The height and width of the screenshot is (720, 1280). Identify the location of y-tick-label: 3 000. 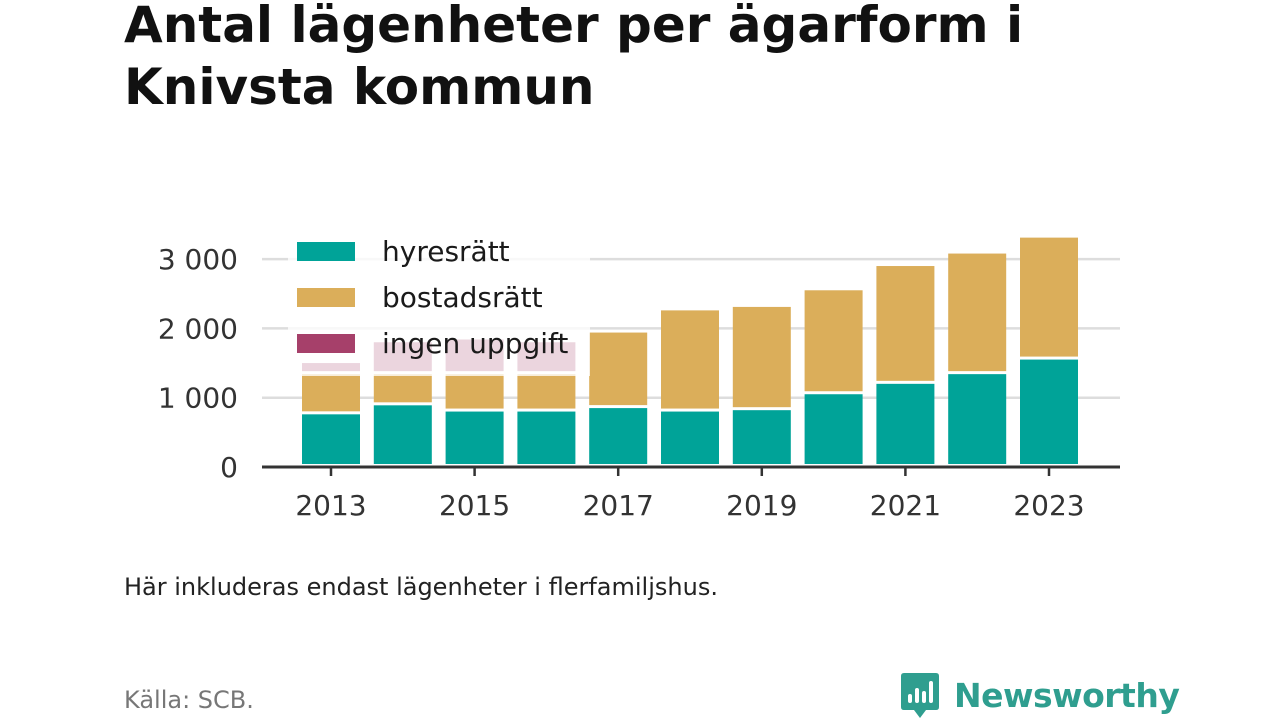
(198, 259).